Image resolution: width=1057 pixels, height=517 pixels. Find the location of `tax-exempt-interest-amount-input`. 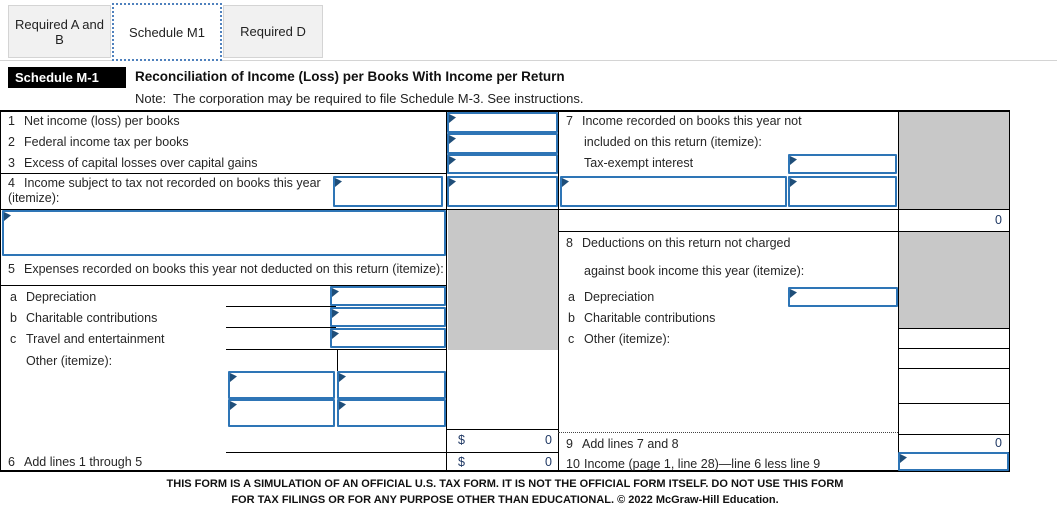

tax-exempt-interest-amount-input is located at coordinates (842, 164).